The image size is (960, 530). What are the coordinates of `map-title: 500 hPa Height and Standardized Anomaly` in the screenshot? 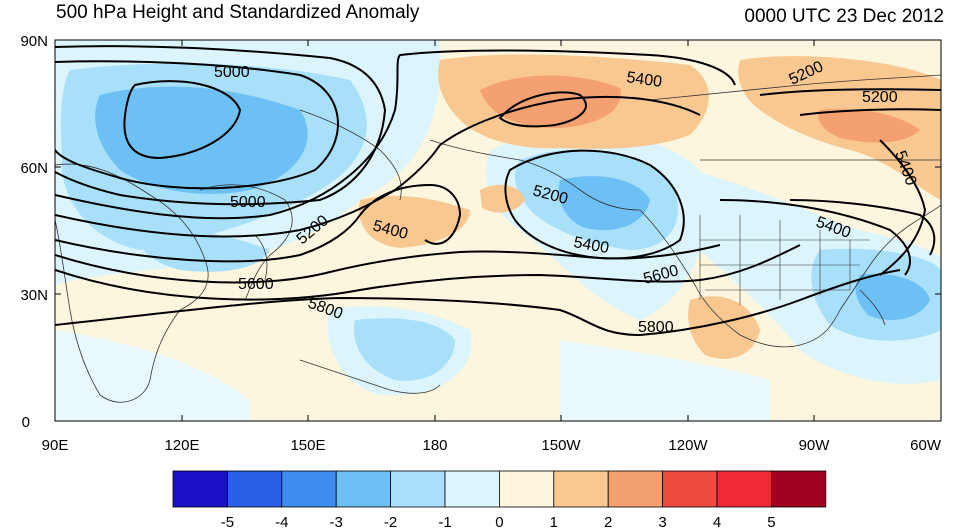 It's located at (238, 12).